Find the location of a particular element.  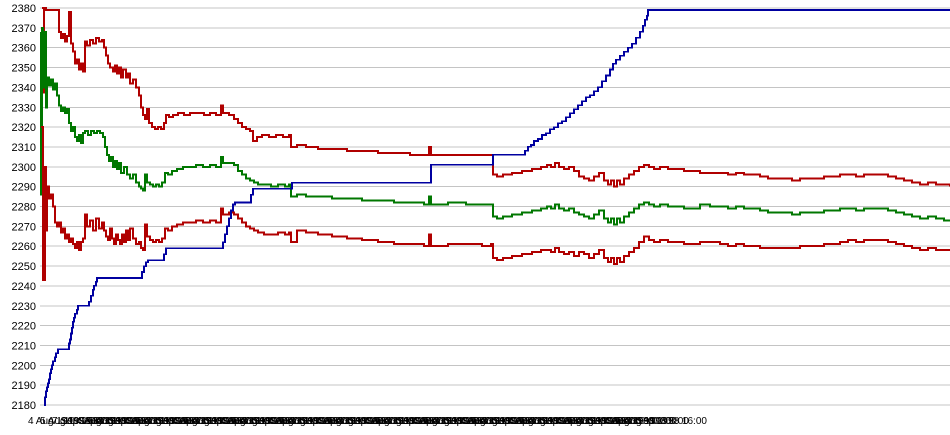

y-axis-label: 2230 is located at coordinates (24, 307).